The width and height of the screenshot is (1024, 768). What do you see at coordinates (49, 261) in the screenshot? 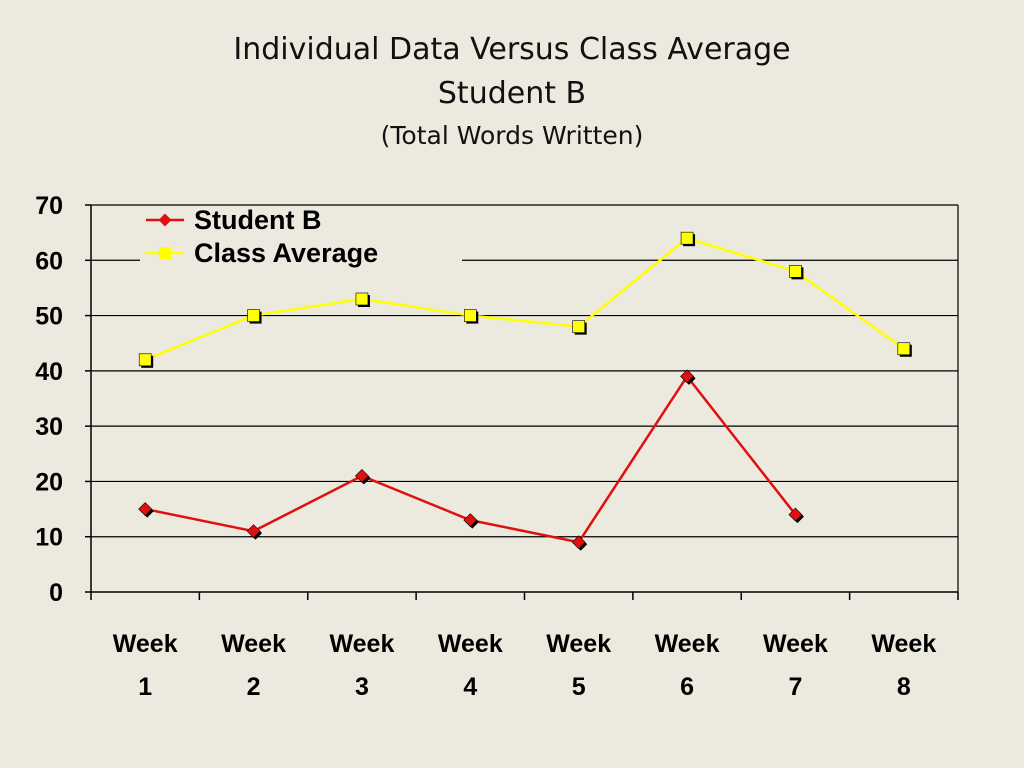
I see `y-tick-label: 60` at bounding box center [49, 261].